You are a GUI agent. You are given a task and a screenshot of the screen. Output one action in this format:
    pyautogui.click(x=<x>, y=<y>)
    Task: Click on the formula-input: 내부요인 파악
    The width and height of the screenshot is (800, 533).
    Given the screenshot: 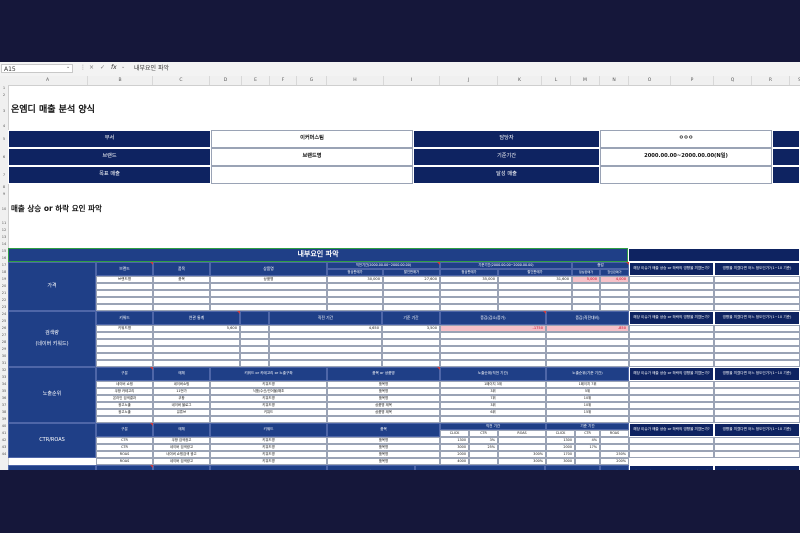 What is the action you would take?
    pyautogui.click(x=152, y=68)
    